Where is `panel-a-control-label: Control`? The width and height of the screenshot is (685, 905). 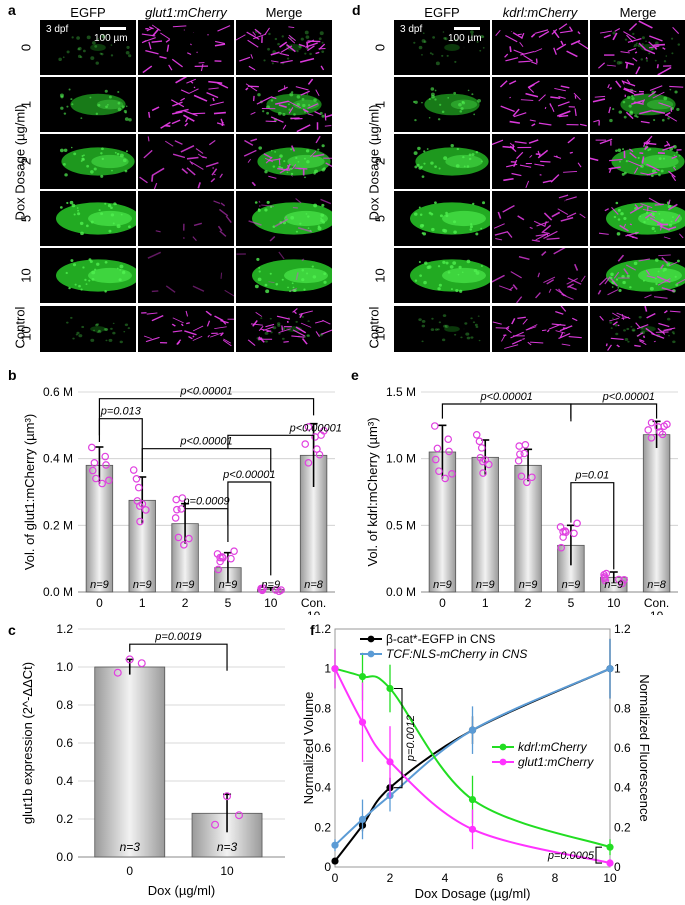
panel-a-control-label: Control is located at coordinates (20, 327).